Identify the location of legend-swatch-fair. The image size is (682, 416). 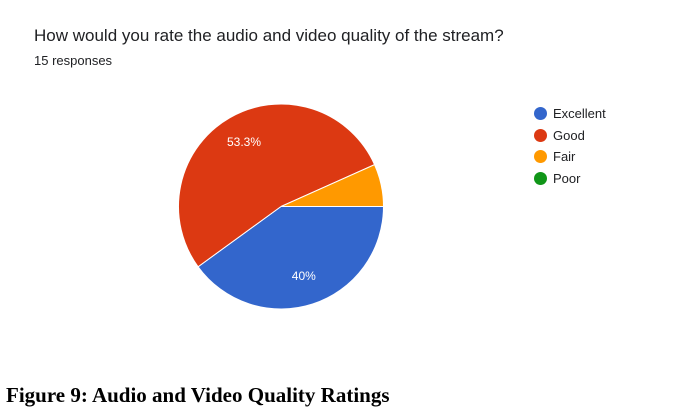
(540, 157).